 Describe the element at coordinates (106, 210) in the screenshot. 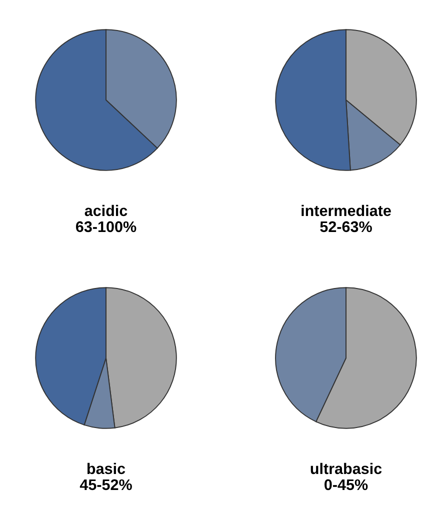

I see `text: acidic` at that location.